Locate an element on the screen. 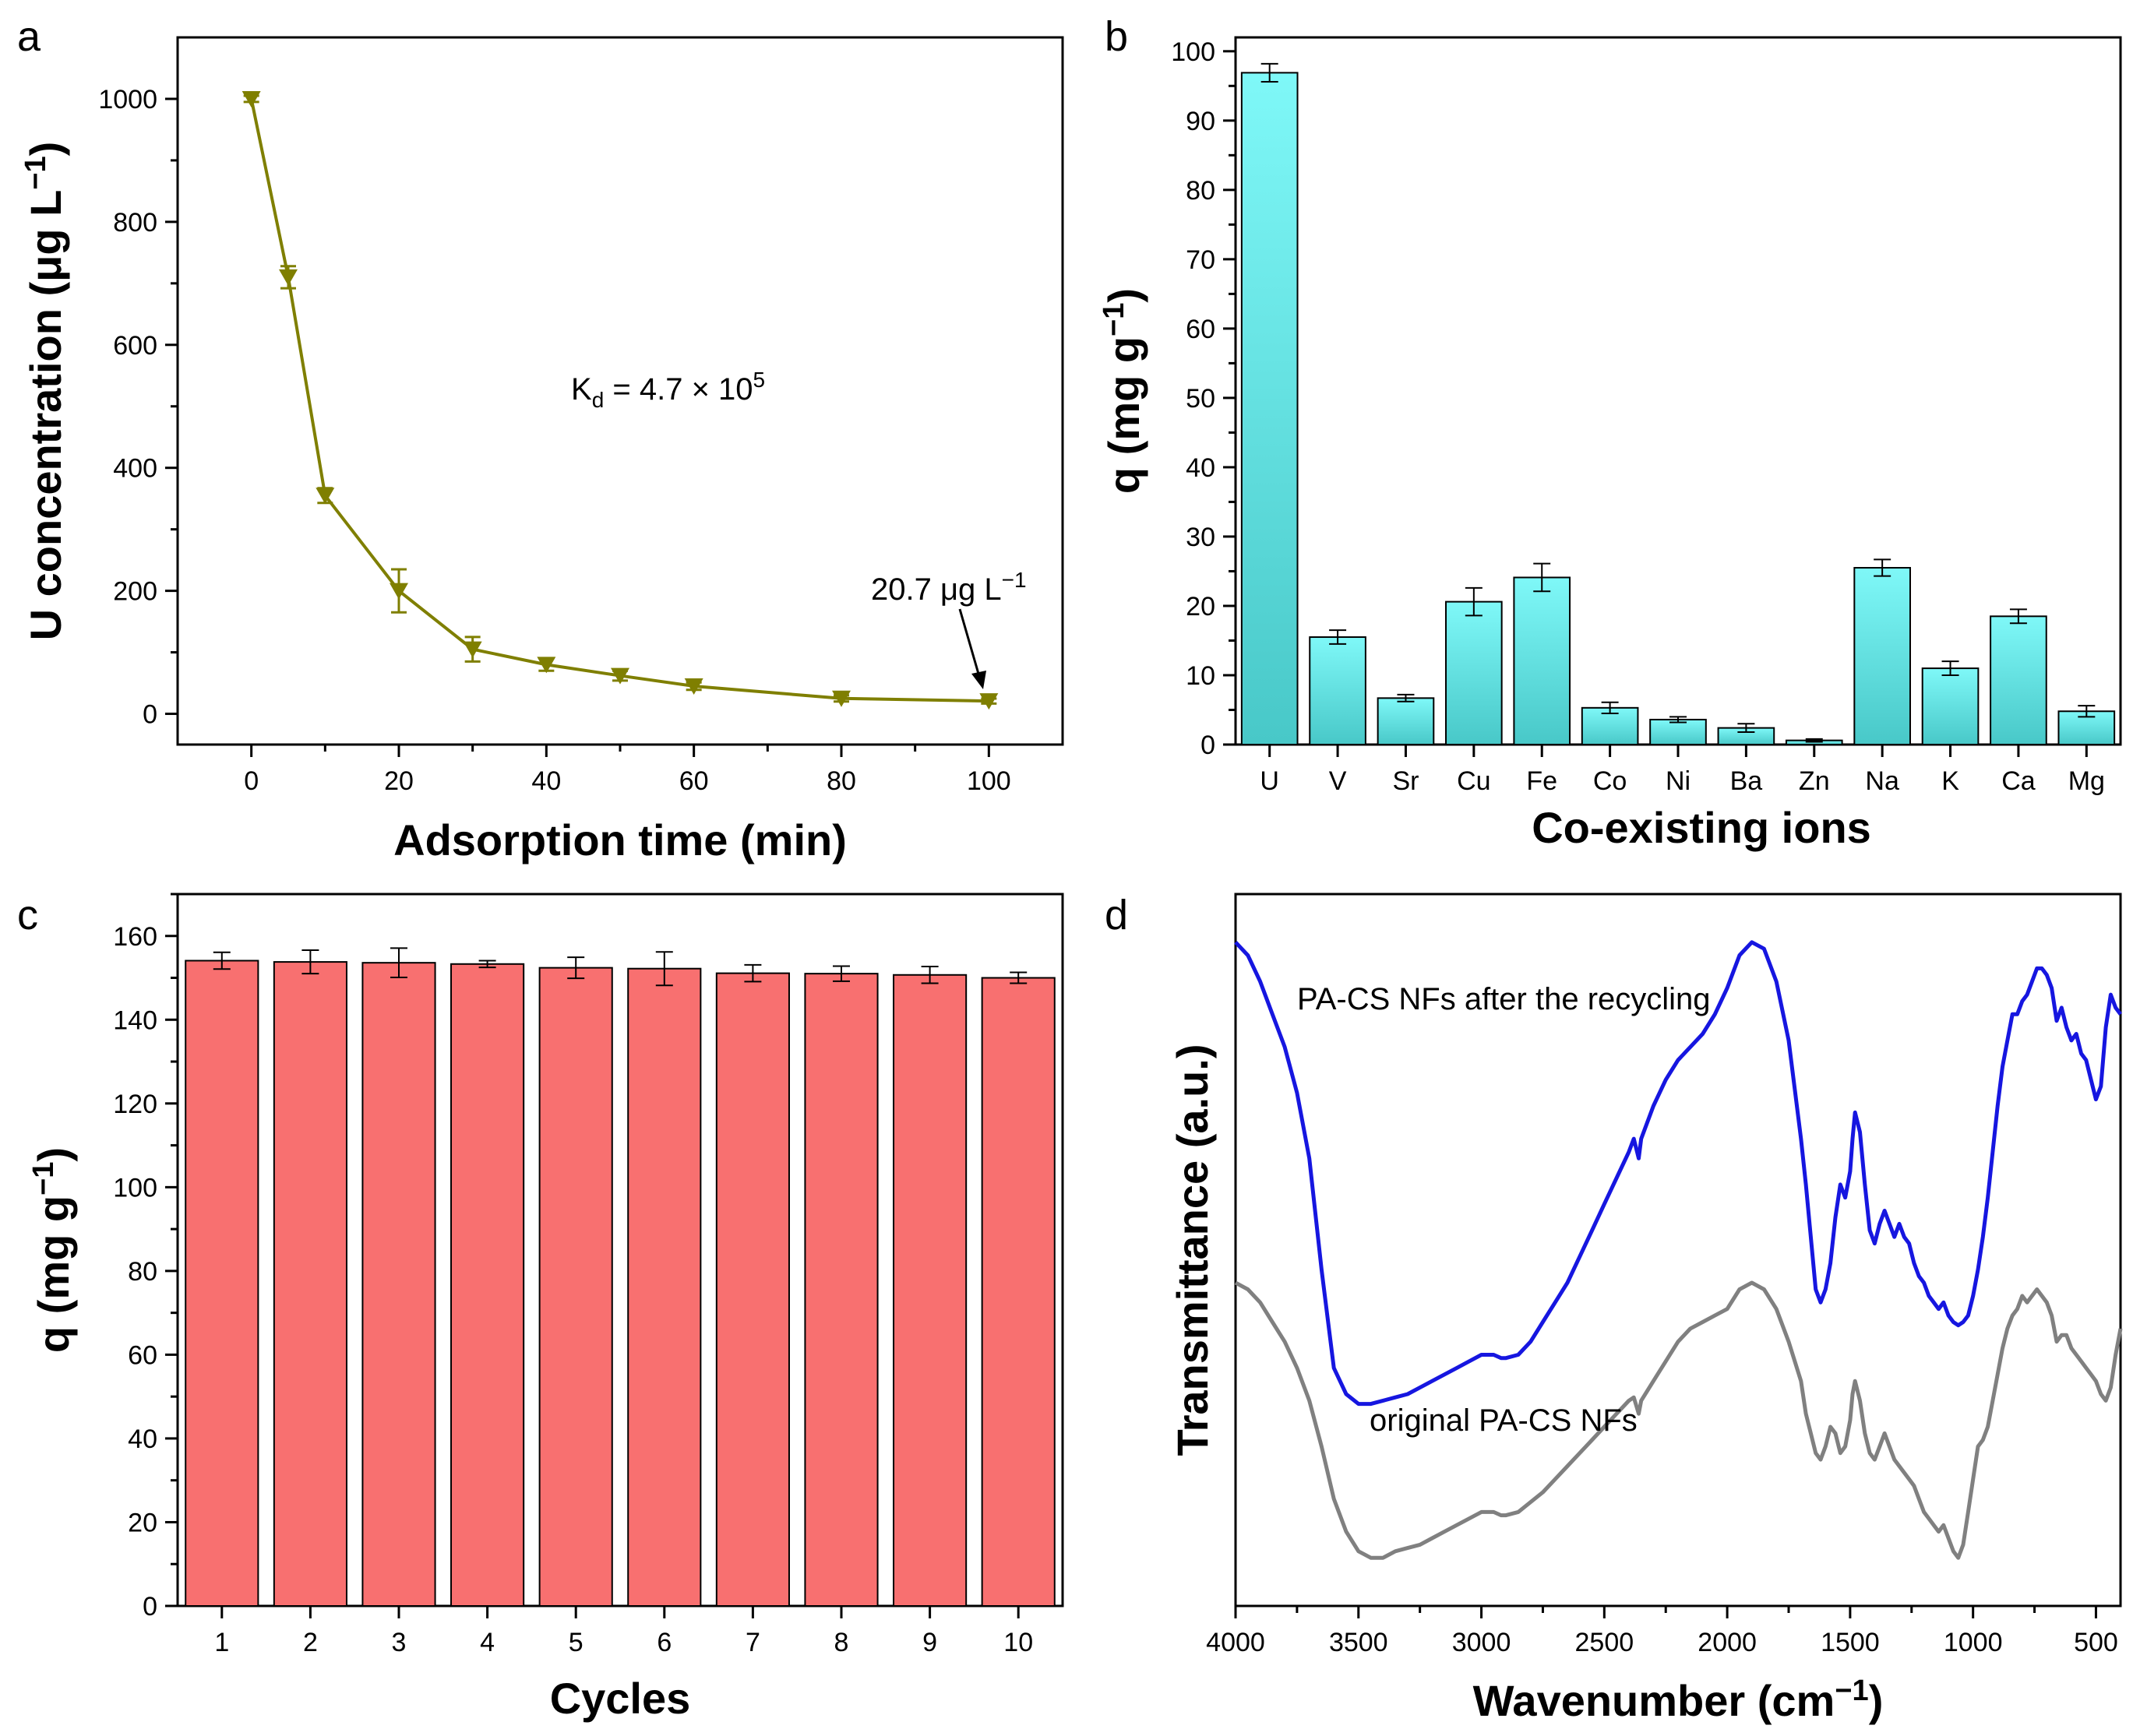 This screenshot has height=1736, width=2133. panel-b-x-tick-label: U is located at coordinates (1269, 781).